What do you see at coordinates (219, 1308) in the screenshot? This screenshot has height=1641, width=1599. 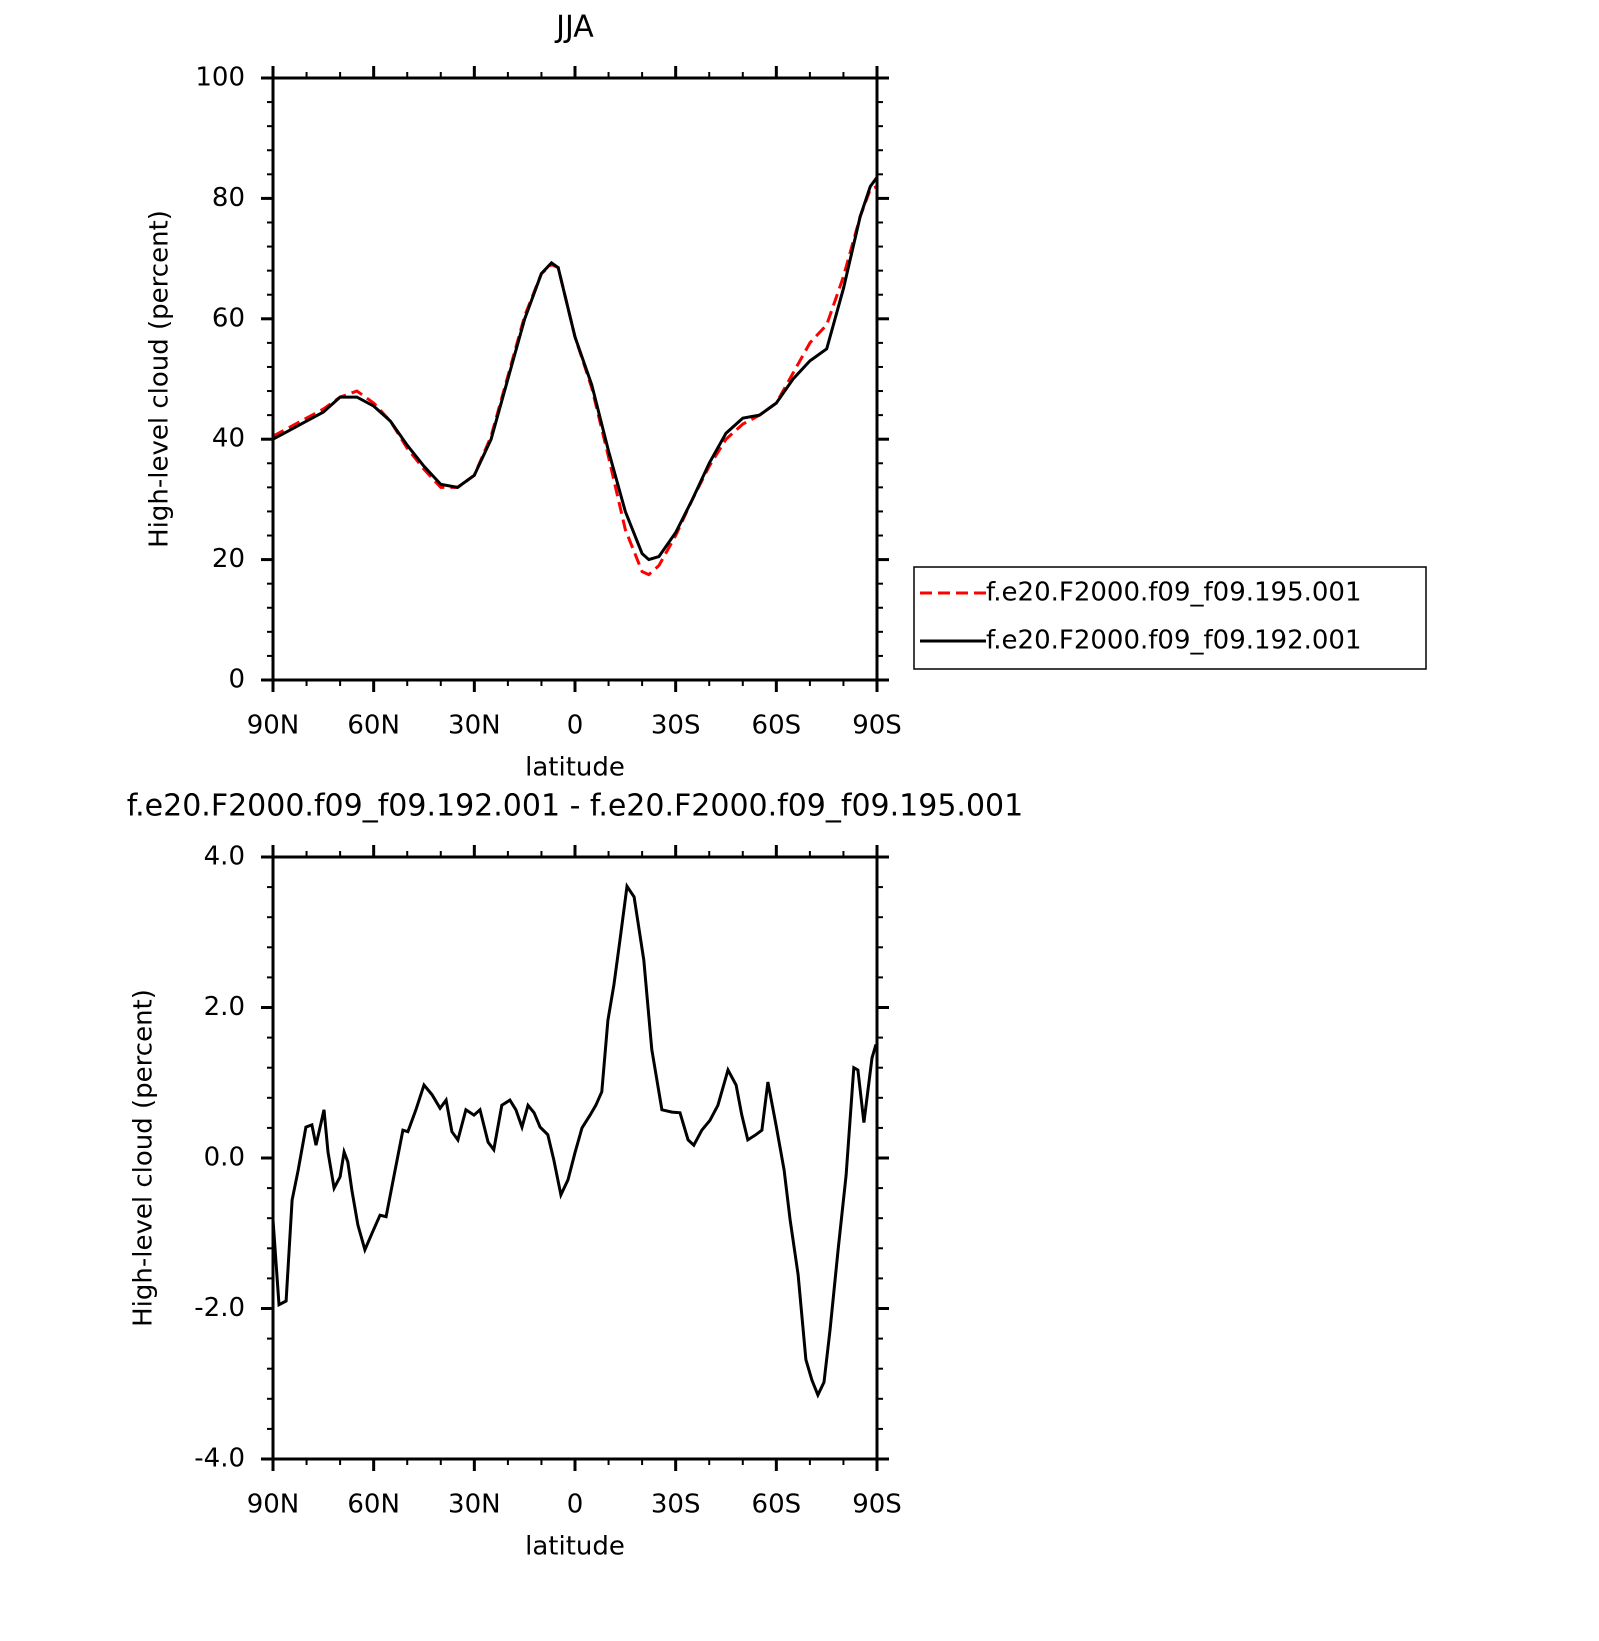 I see `y-tick-label: -2.0` at bounding box center [219, 1308].